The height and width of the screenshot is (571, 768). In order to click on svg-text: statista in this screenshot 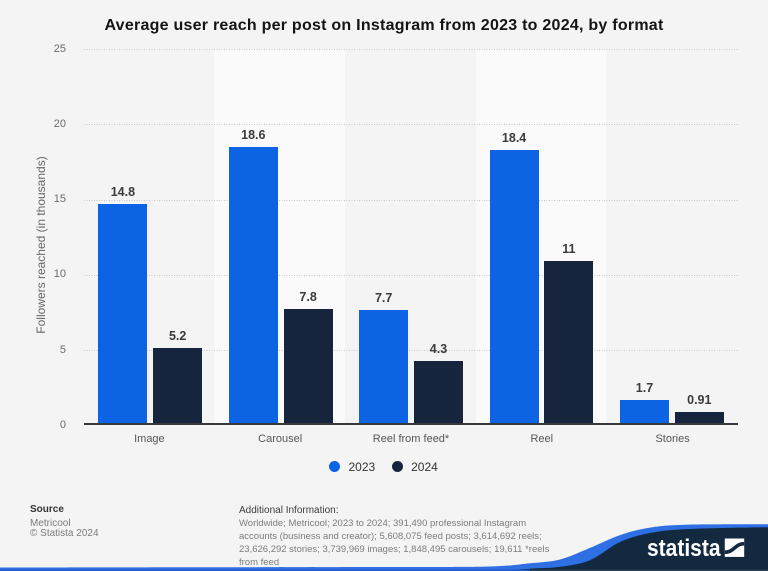, I will do `click(684, 548)`.